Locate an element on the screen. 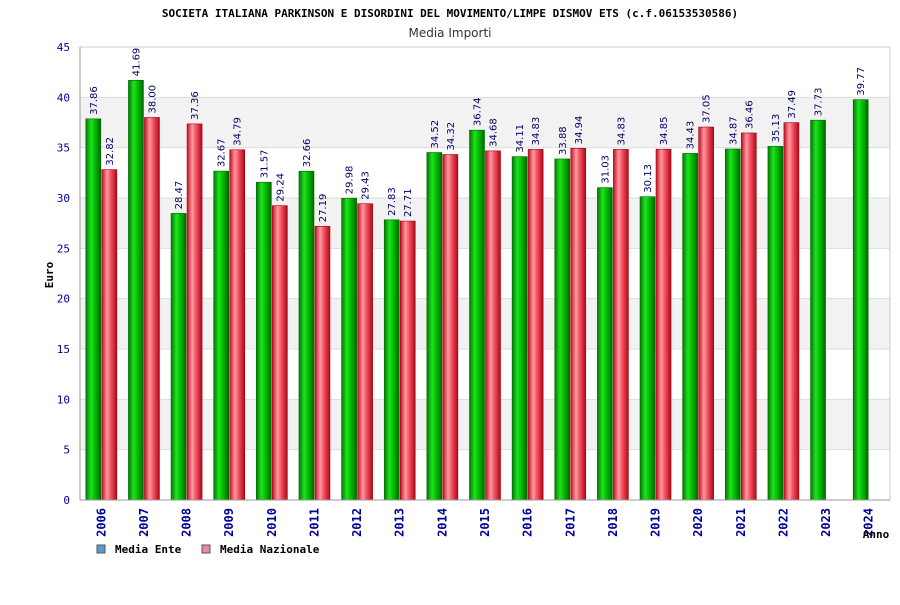  bar-media-ente-2023 is located at coordinates (818, 310).